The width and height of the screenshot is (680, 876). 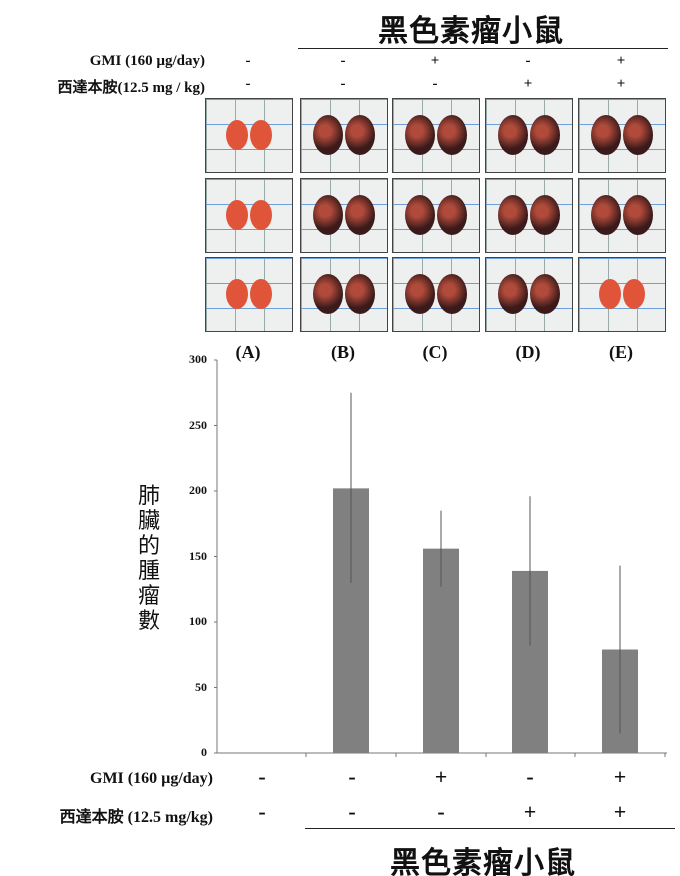 I want to click on bottom-group-line, so click(x=490, y=828).